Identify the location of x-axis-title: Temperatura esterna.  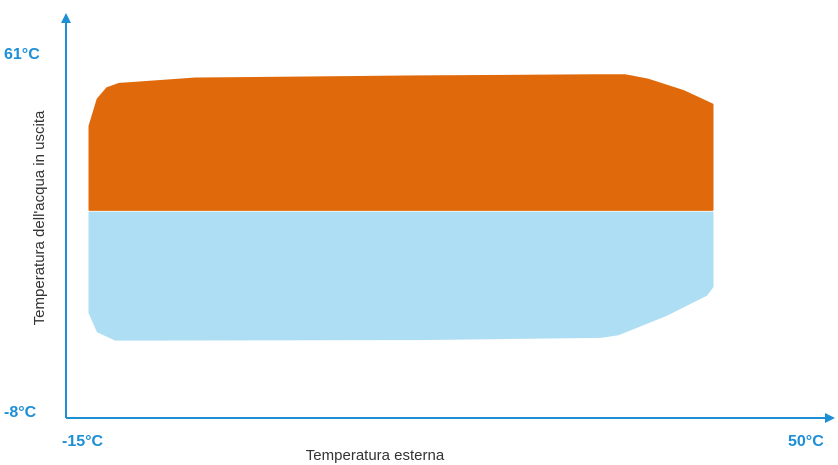
(375, 455).